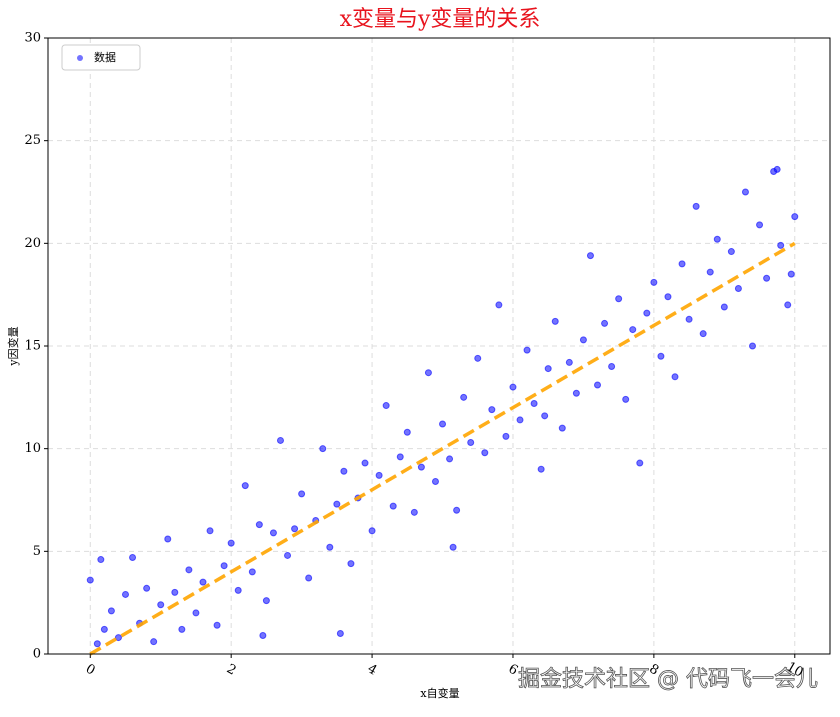 This screenshot has height=717, width=840. Describe the element at coordinates (440, 19) in the screenshot. I see `chart-title: x变量与y变量的关系` at that location.